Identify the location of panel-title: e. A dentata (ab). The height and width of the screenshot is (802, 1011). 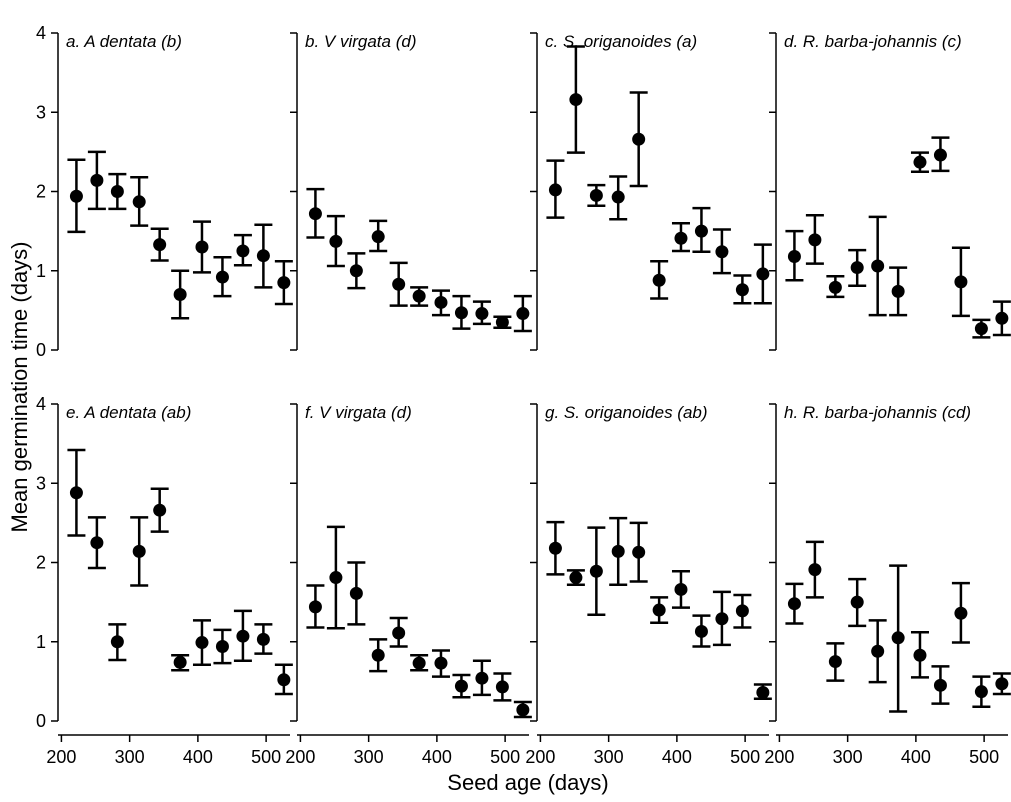
(128, 412).